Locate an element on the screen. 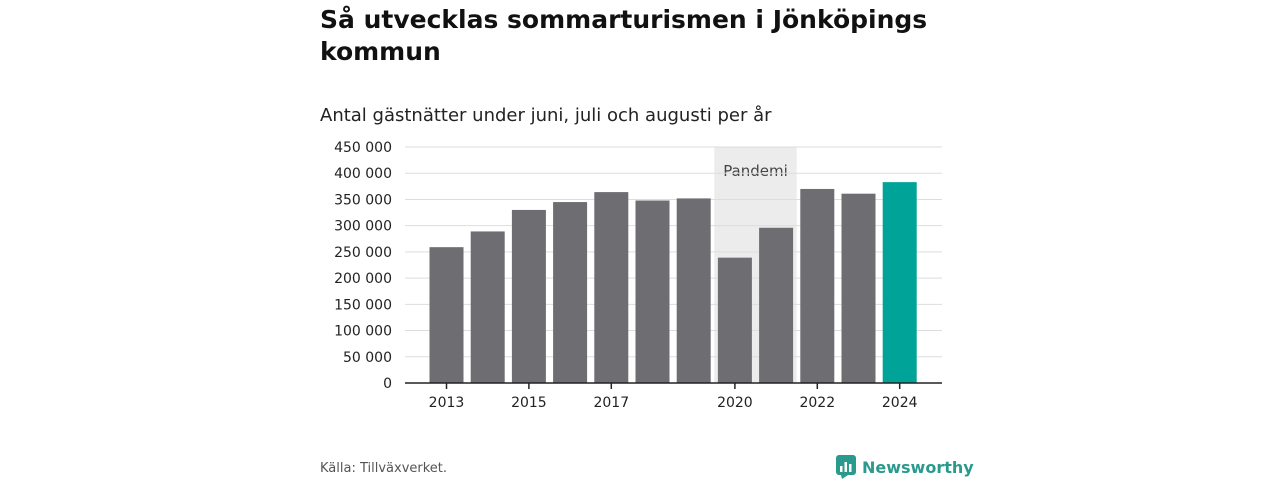 The image size is (1280, 480). bar-2013 is located at coordinates (446, 315).